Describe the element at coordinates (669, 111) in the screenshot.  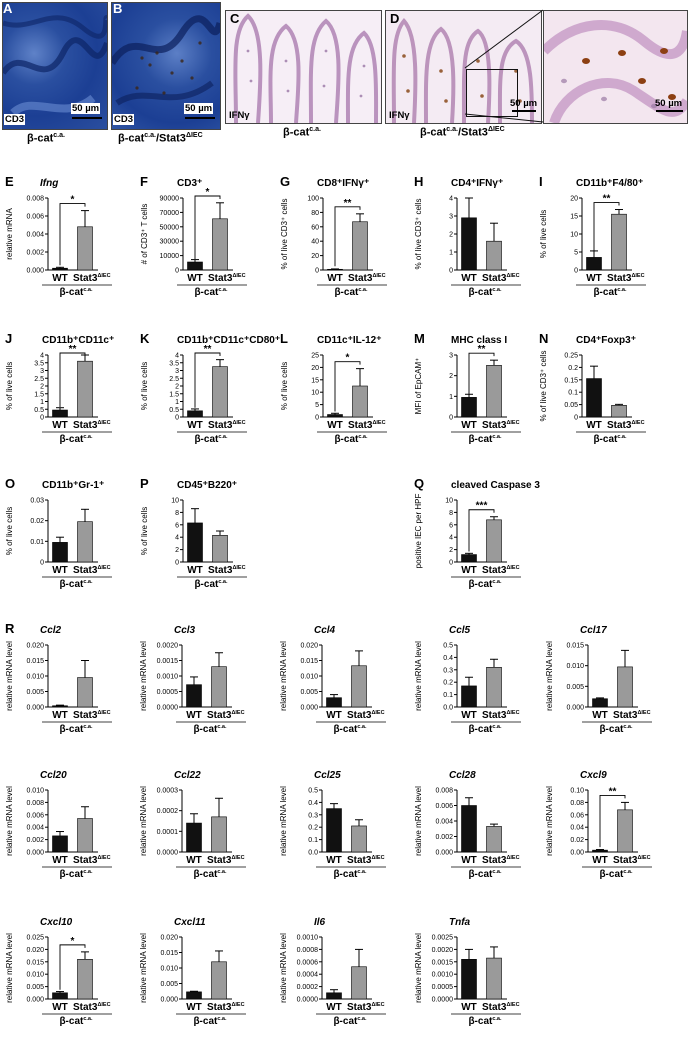
I see `scale-bar-zoom` at that location.